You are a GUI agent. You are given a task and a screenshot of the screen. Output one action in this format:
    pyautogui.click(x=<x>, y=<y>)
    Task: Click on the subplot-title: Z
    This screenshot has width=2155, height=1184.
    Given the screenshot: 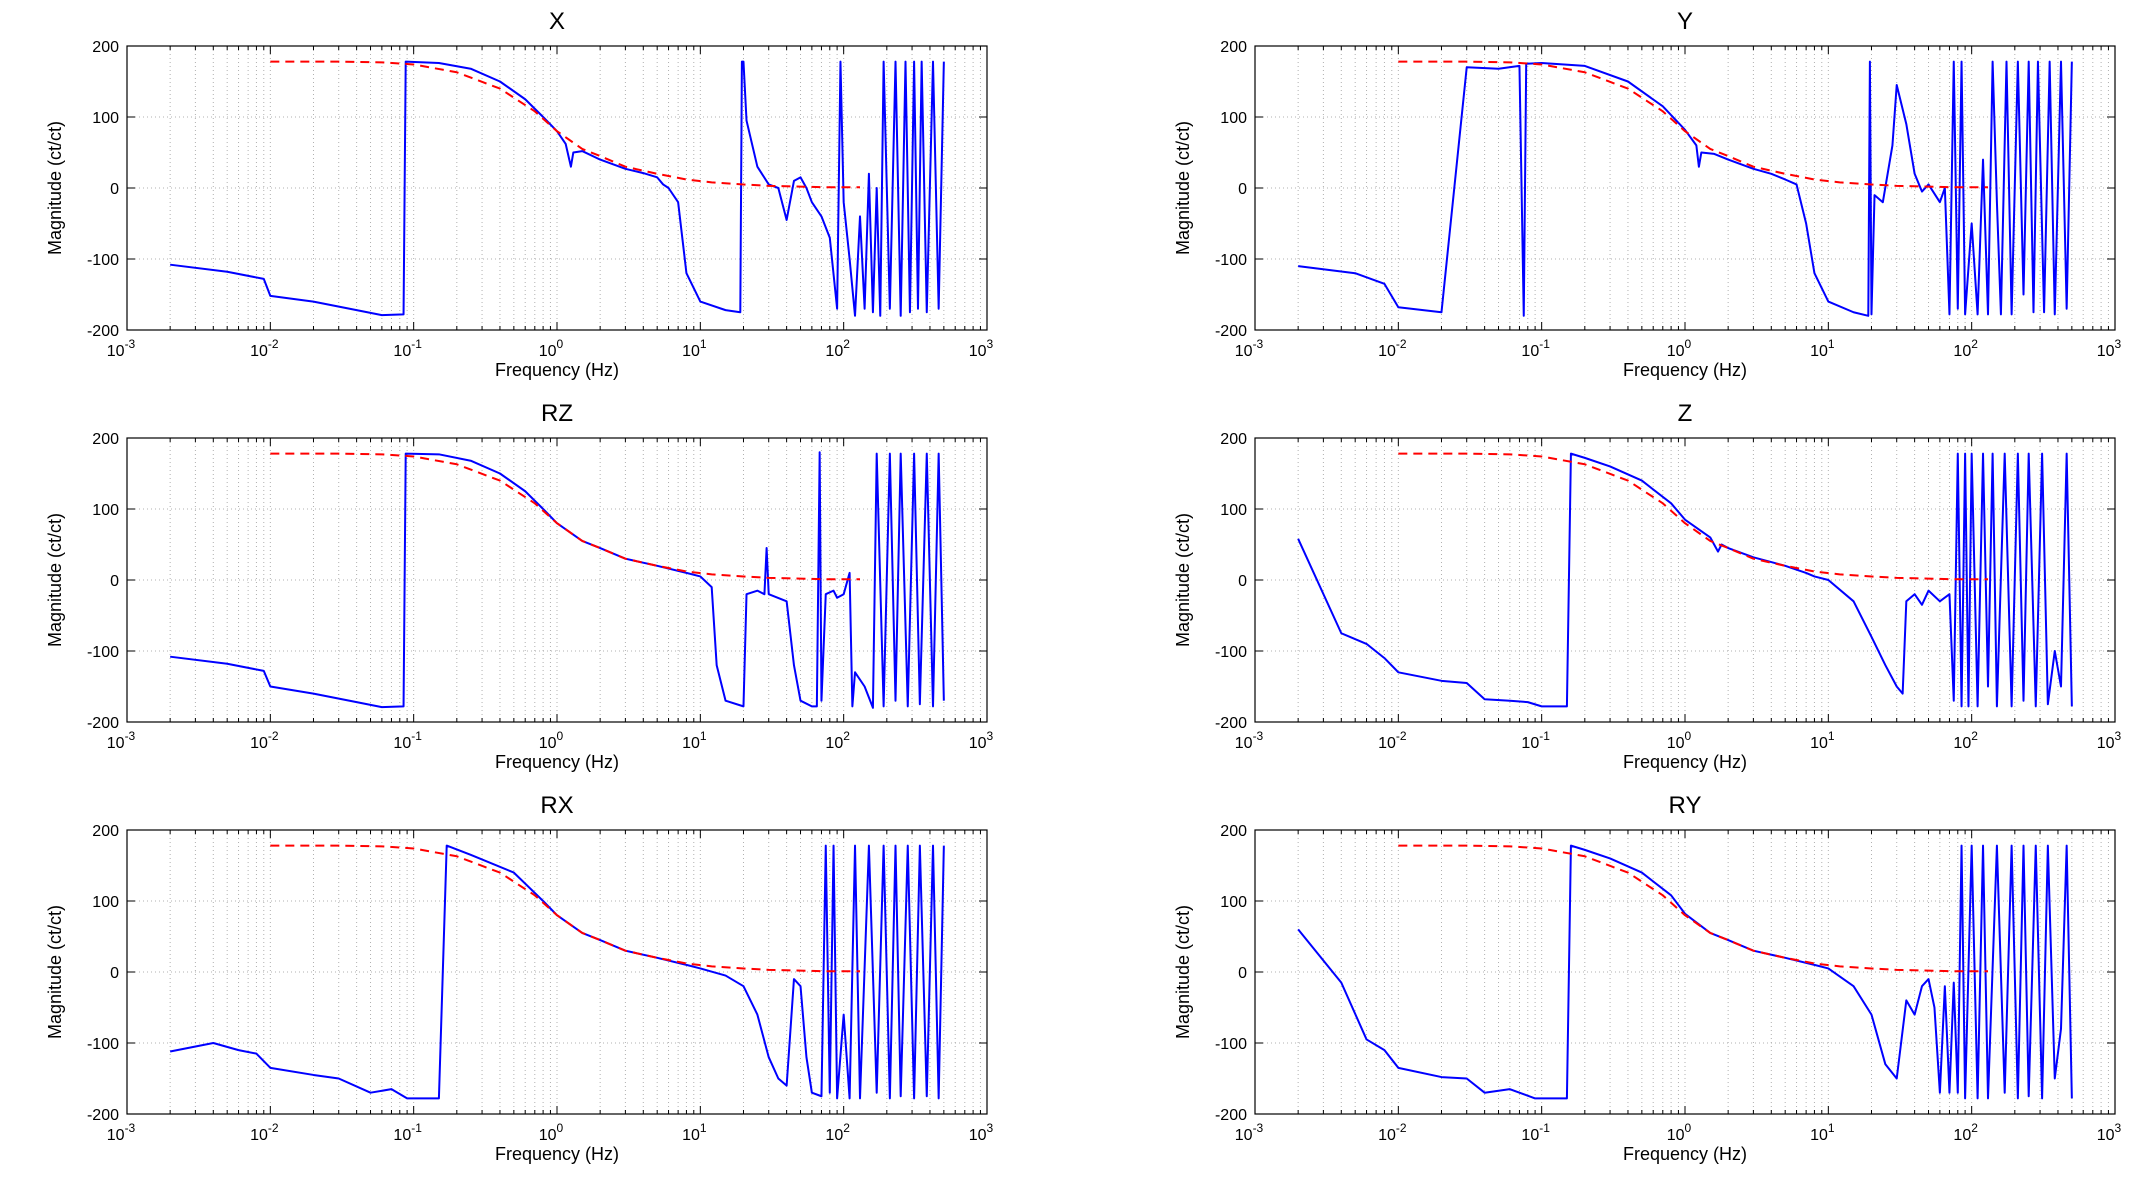 What is the action you would take?
    pyautogui.click(x=1685, y=413)
    